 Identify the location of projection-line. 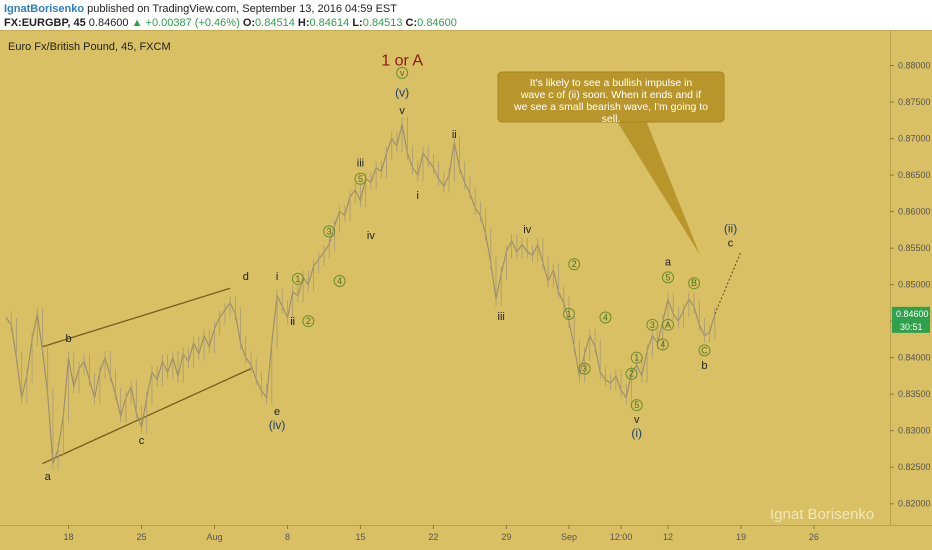
(728, 283).